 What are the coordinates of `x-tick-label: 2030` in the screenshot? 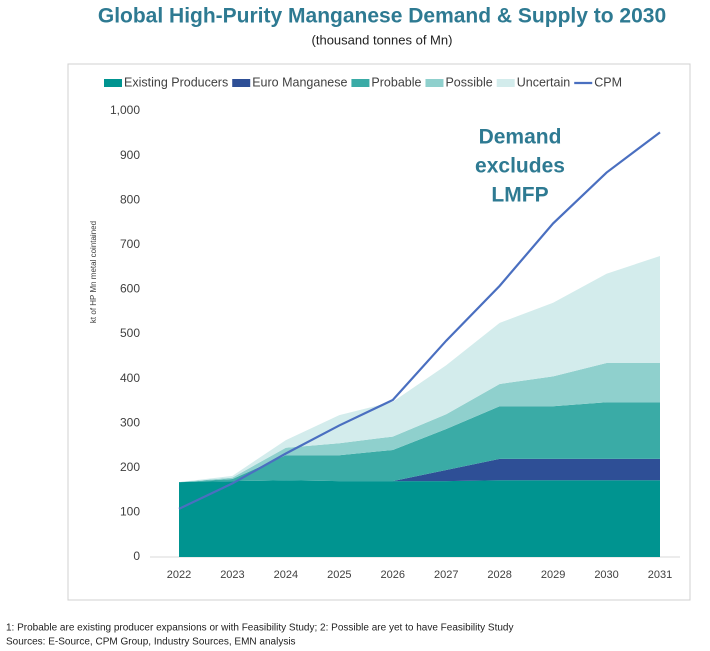 It's located at (606, 575).